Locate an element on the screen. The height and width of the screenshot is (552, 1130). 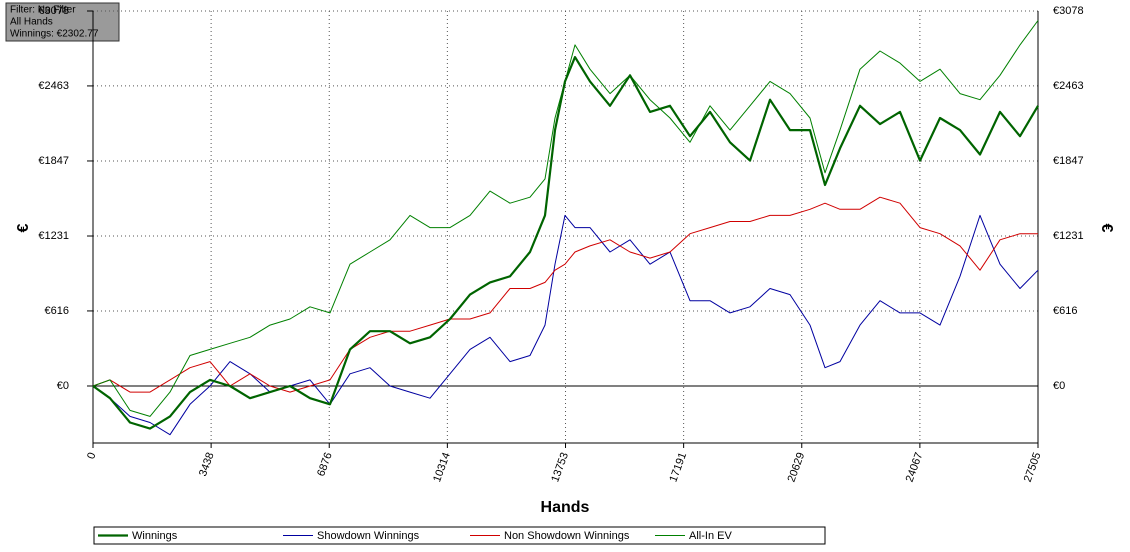
info-text: All Hands is located at coordinates (31, 22).